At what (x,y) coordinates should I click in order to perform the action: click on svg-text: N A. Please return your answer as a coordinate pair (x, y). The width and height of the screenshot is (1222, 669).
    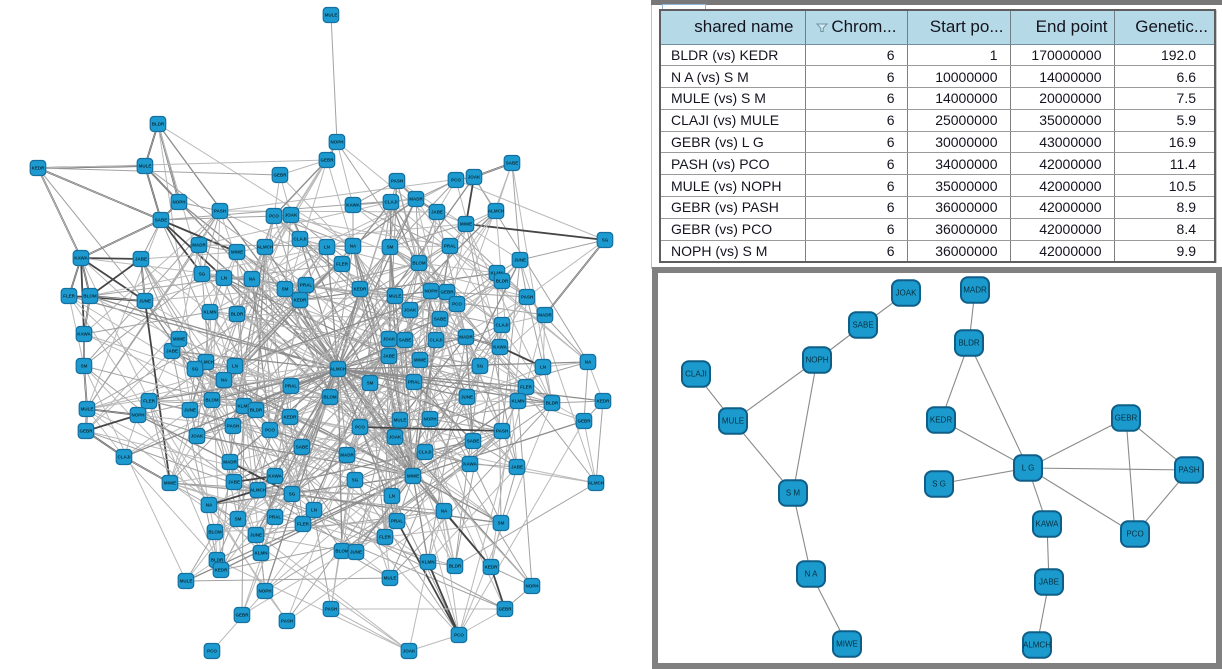
    Looking at the image, I should click on (812, 574).